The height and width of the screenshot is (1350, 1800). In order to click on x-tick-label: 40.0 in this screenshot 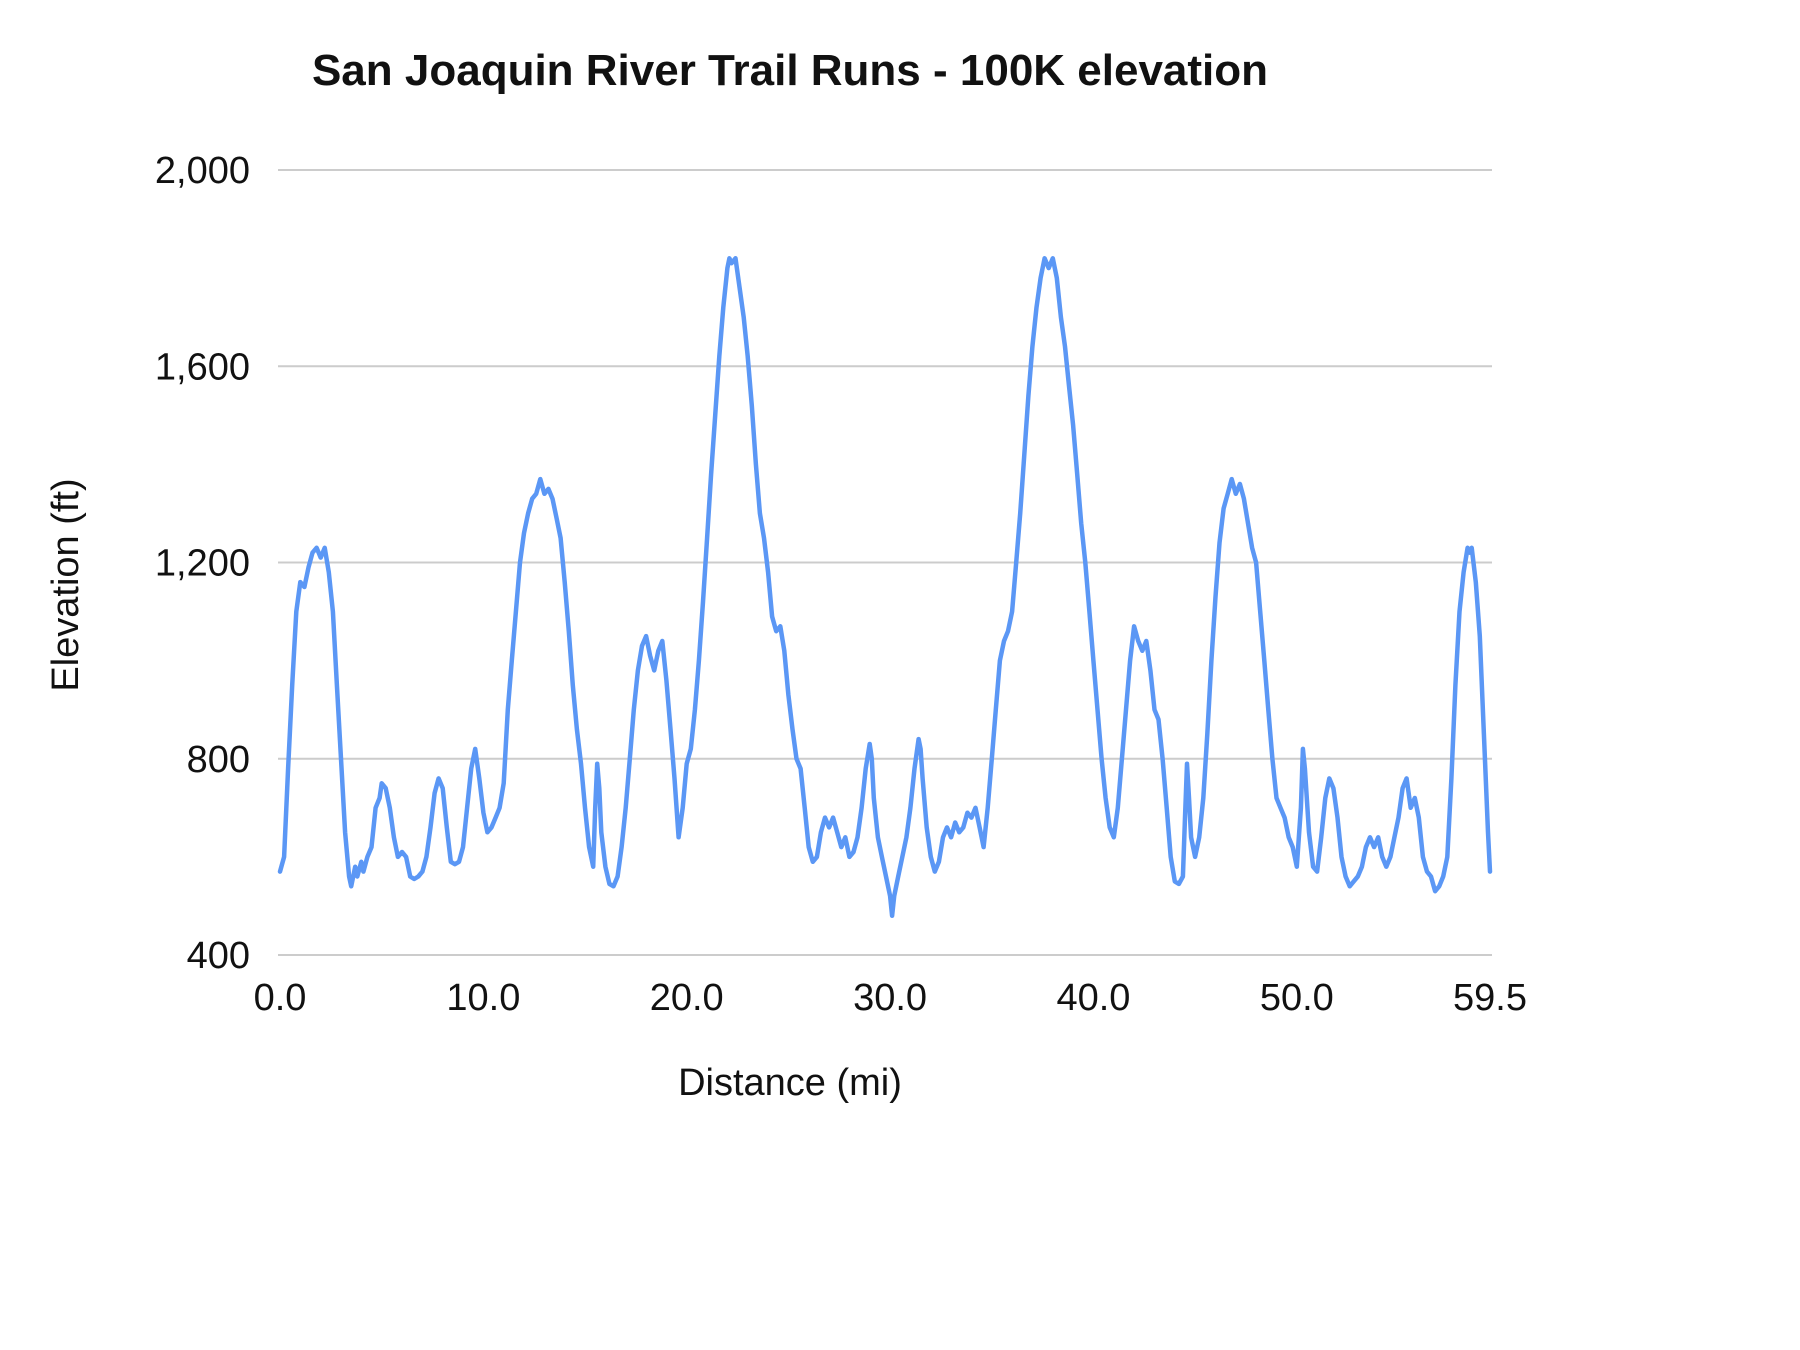, I will do `click(1093, 998)`.